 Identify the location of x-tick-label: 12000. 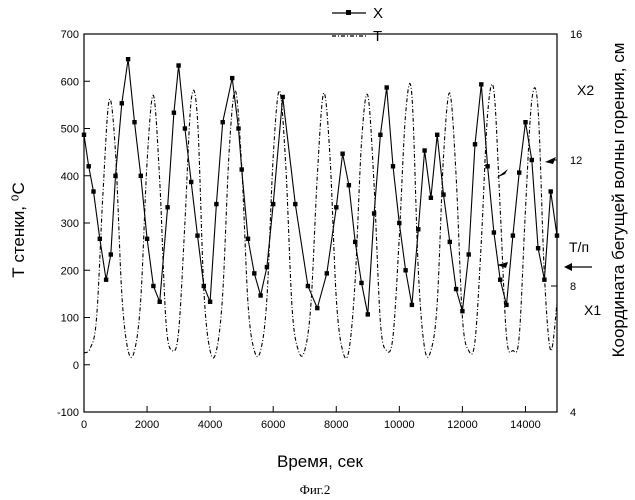
(462, 425).